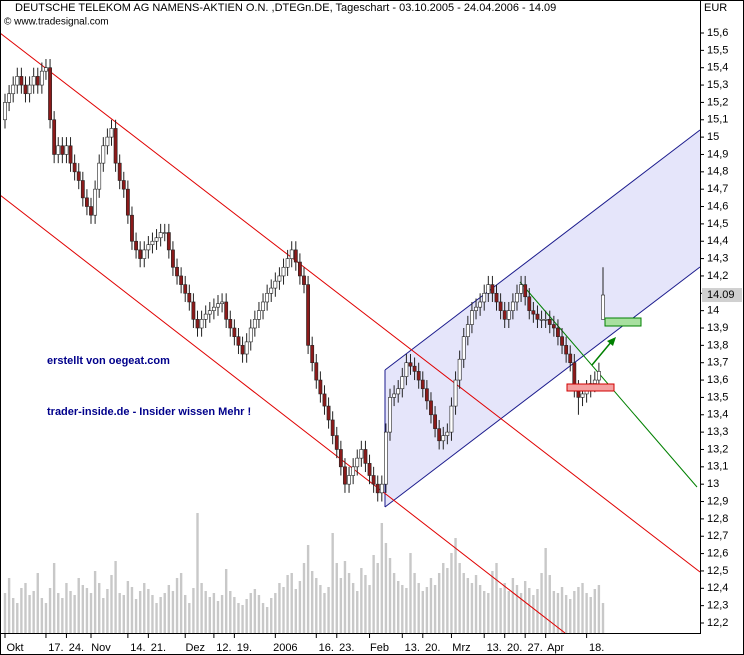 The image size is (744, 655). What do you see at coordinates (717, 397) in the screenshot?
I see `y-tick-label: 13,5` at bounding box center [717, 397].